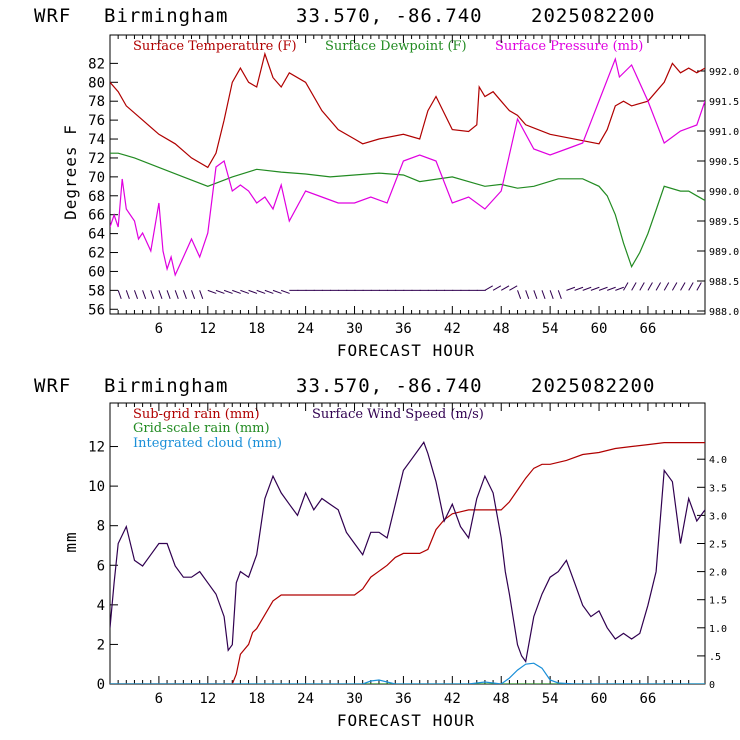  What do you see at coordinates (96, 235) in the screenshot?
I see `top-ytick-label: 64` at bounding box center [96, 235].